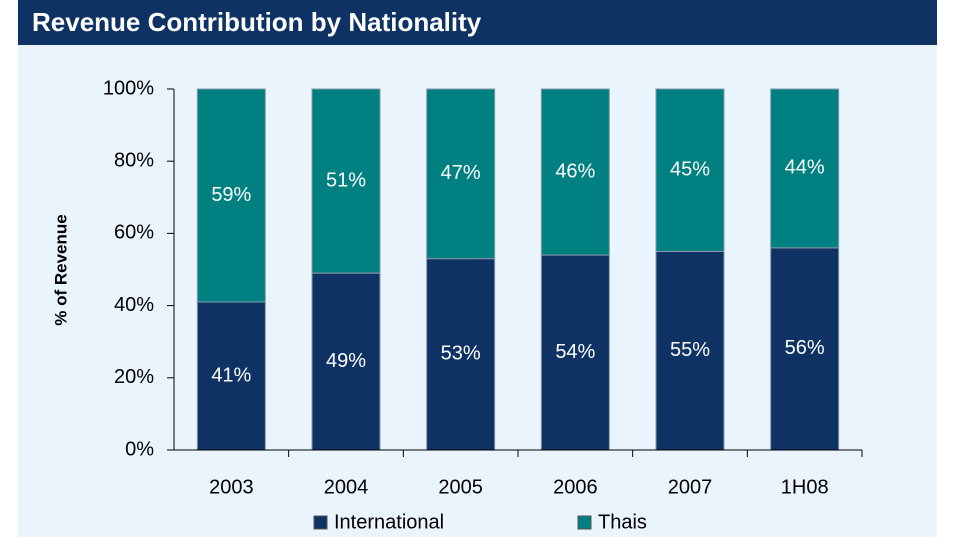 Image resolution: width=957 pixels, height=547 pixels. I want to click on x-tick-label: 2003, so click(231, 487).